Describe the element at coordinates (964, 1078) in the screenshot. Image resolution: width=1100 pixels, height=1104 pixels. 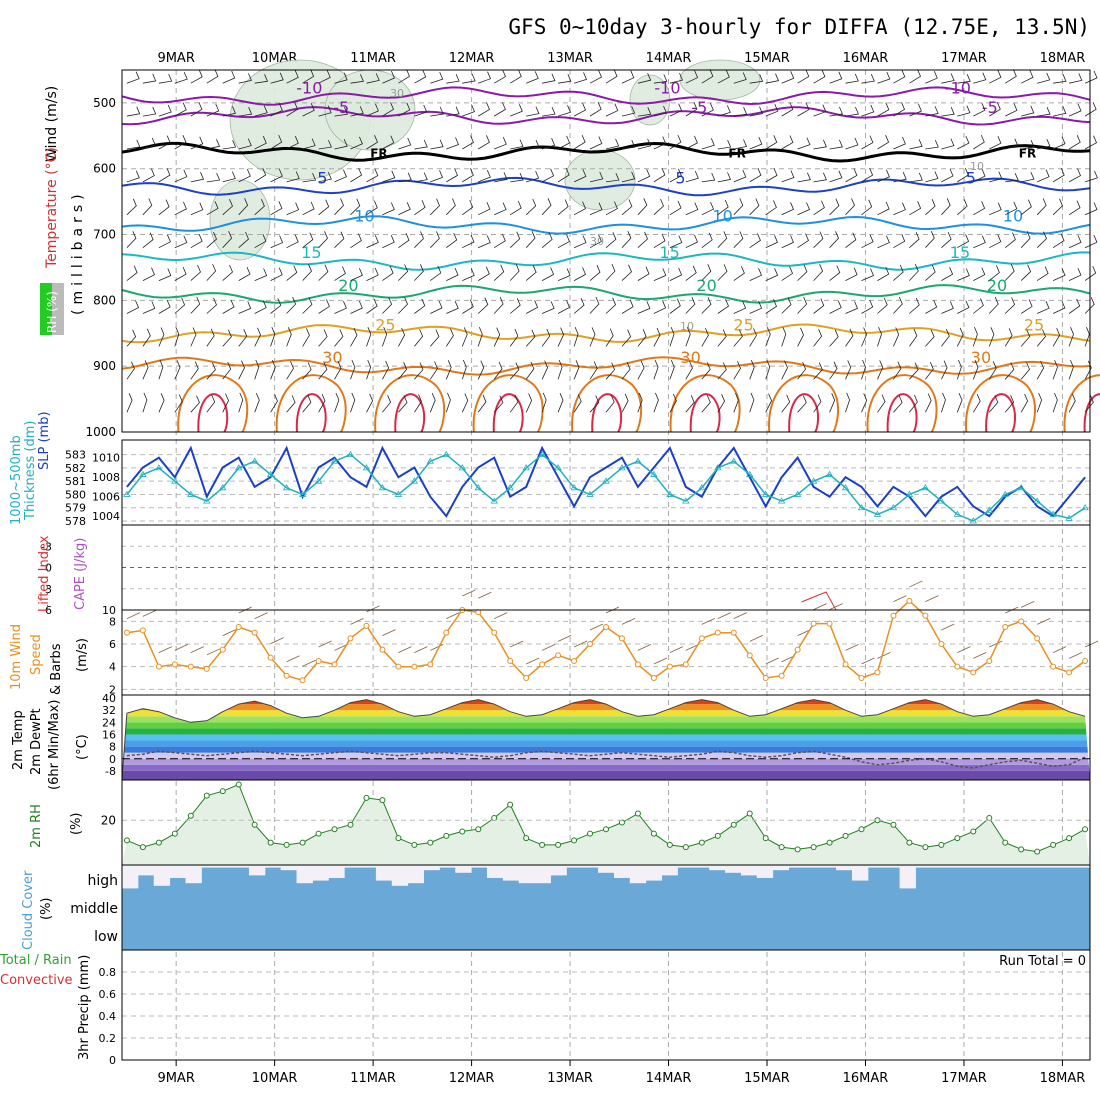
I see `date-label-bottom: 17MAR` at that location.